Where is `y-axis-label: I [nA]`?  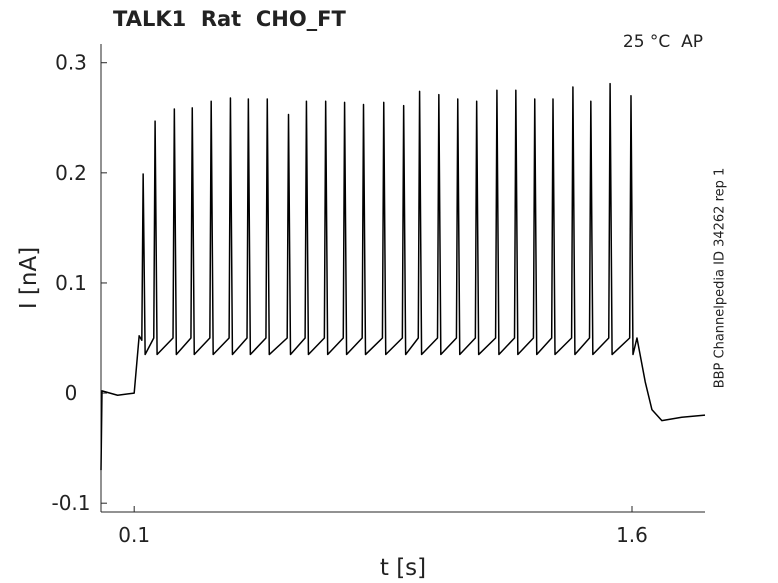
y-axis-label: I [nA] is located at coordinates (29, 278).